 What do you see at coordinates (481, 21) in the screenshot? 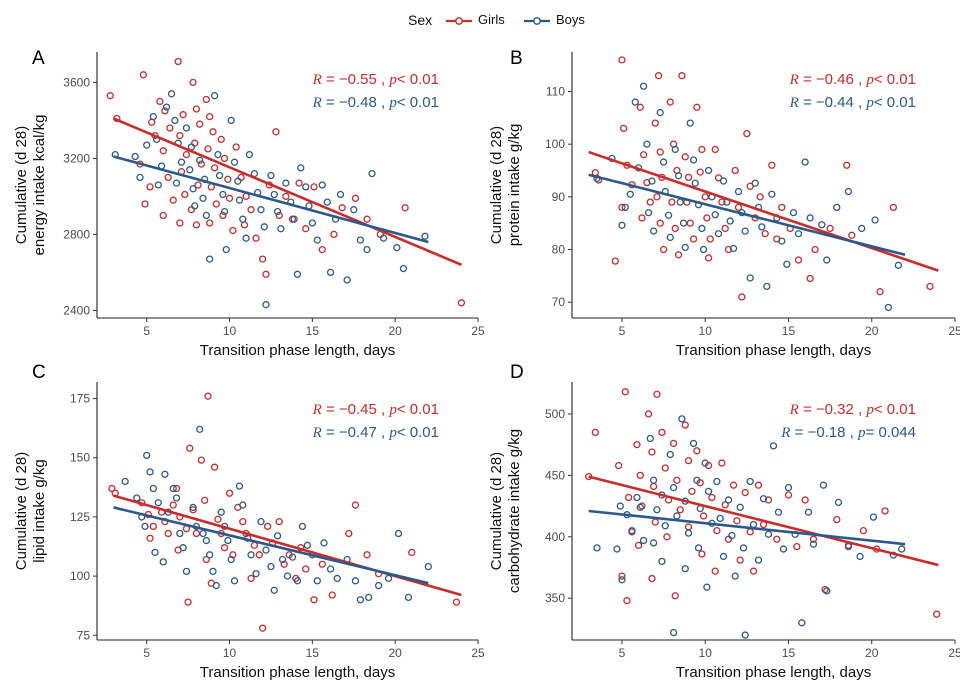
I see `legend-item-girls: Girls` at bounding box center [481, 21].